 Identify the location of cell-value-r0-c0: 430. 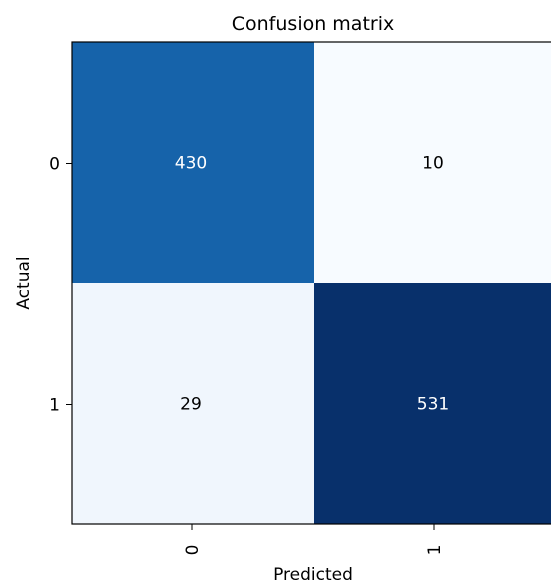
(191, 164).